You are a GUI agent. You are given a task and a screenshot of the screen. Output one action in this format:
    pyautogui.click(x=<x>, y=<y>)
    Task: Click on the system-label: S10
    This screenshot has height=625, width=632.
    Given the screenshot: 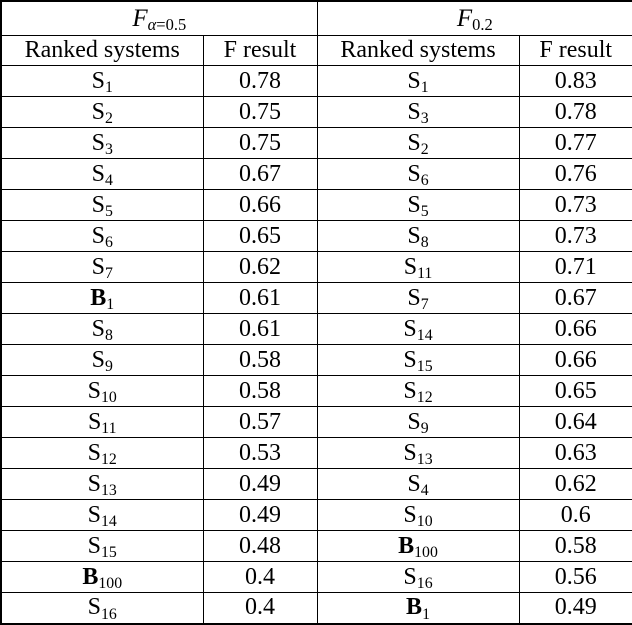 What is the action you would take?
    pyautogui.click(x=102, y=392)
    